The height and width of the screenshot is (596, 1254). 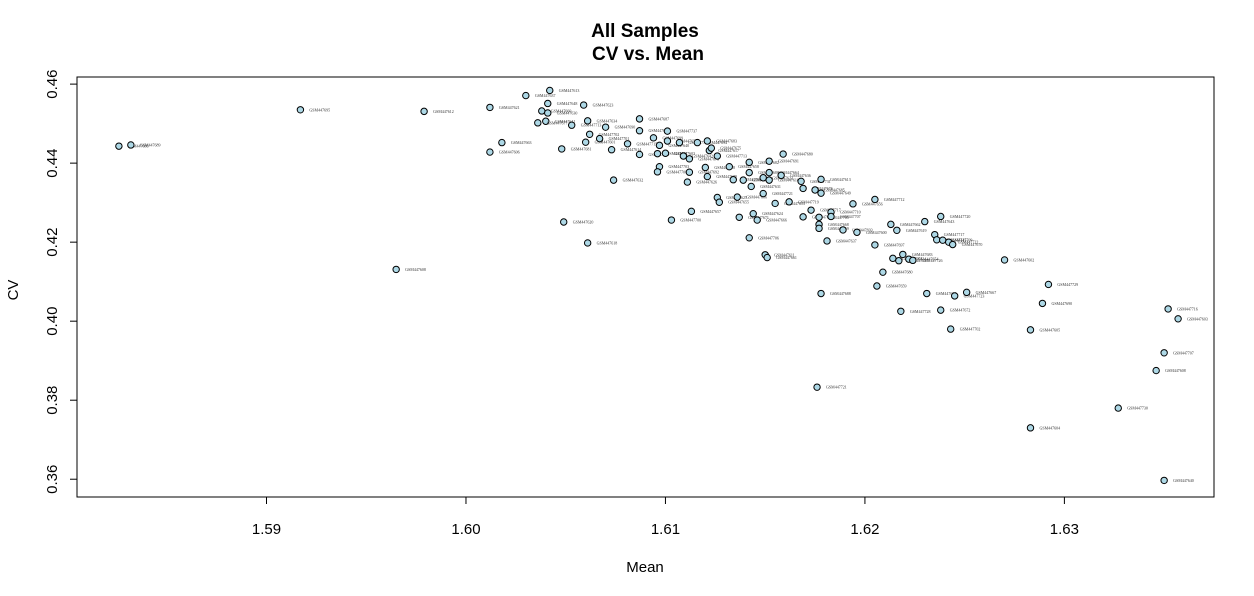 I want to click on data-point-label: GSM447708, so click(x=676, y=171).